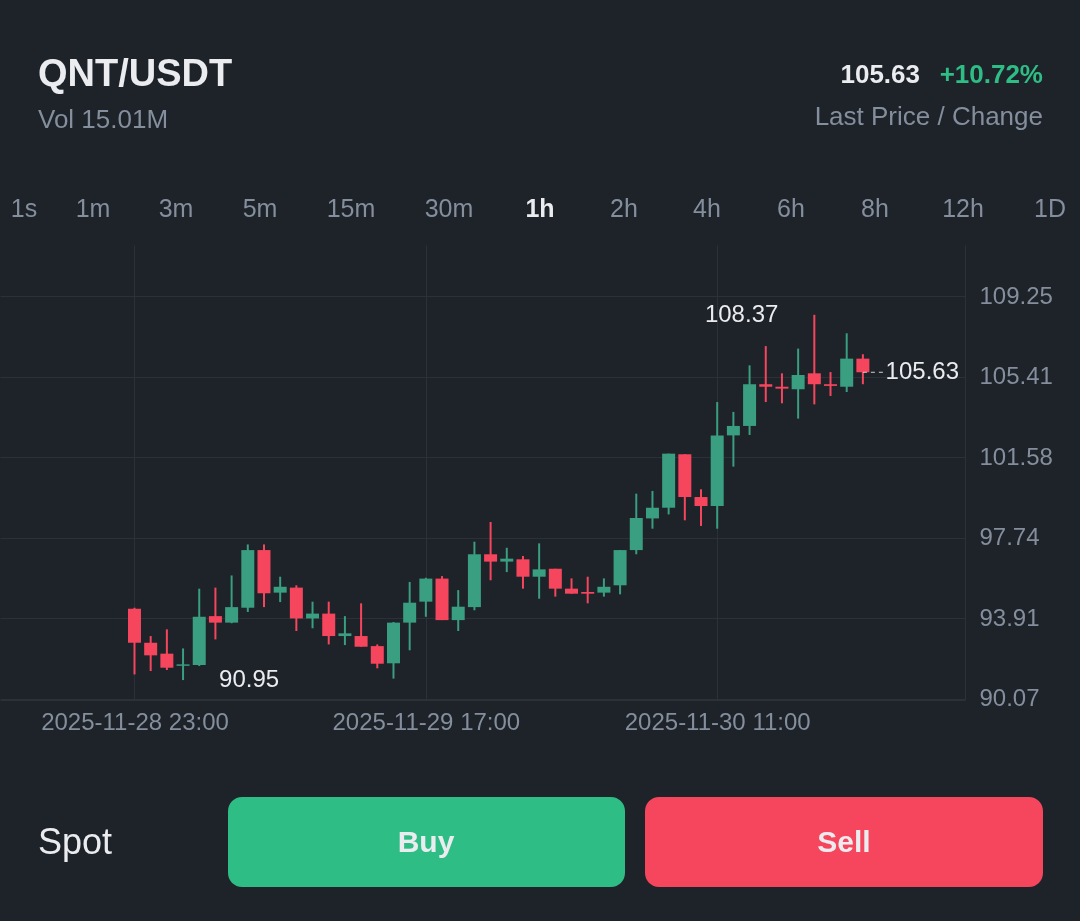  I want to click on text: Sell, so click(844, 841).